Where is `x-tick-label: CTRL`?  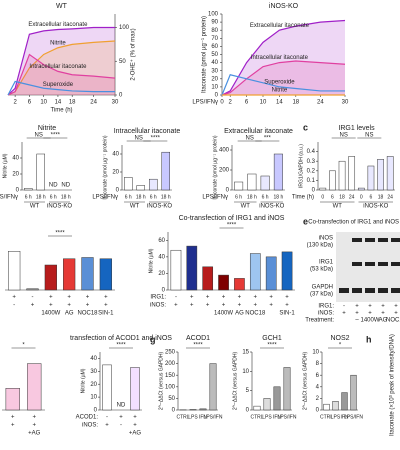
x-tick-label: CTRL is located at coordinates (182, 417).